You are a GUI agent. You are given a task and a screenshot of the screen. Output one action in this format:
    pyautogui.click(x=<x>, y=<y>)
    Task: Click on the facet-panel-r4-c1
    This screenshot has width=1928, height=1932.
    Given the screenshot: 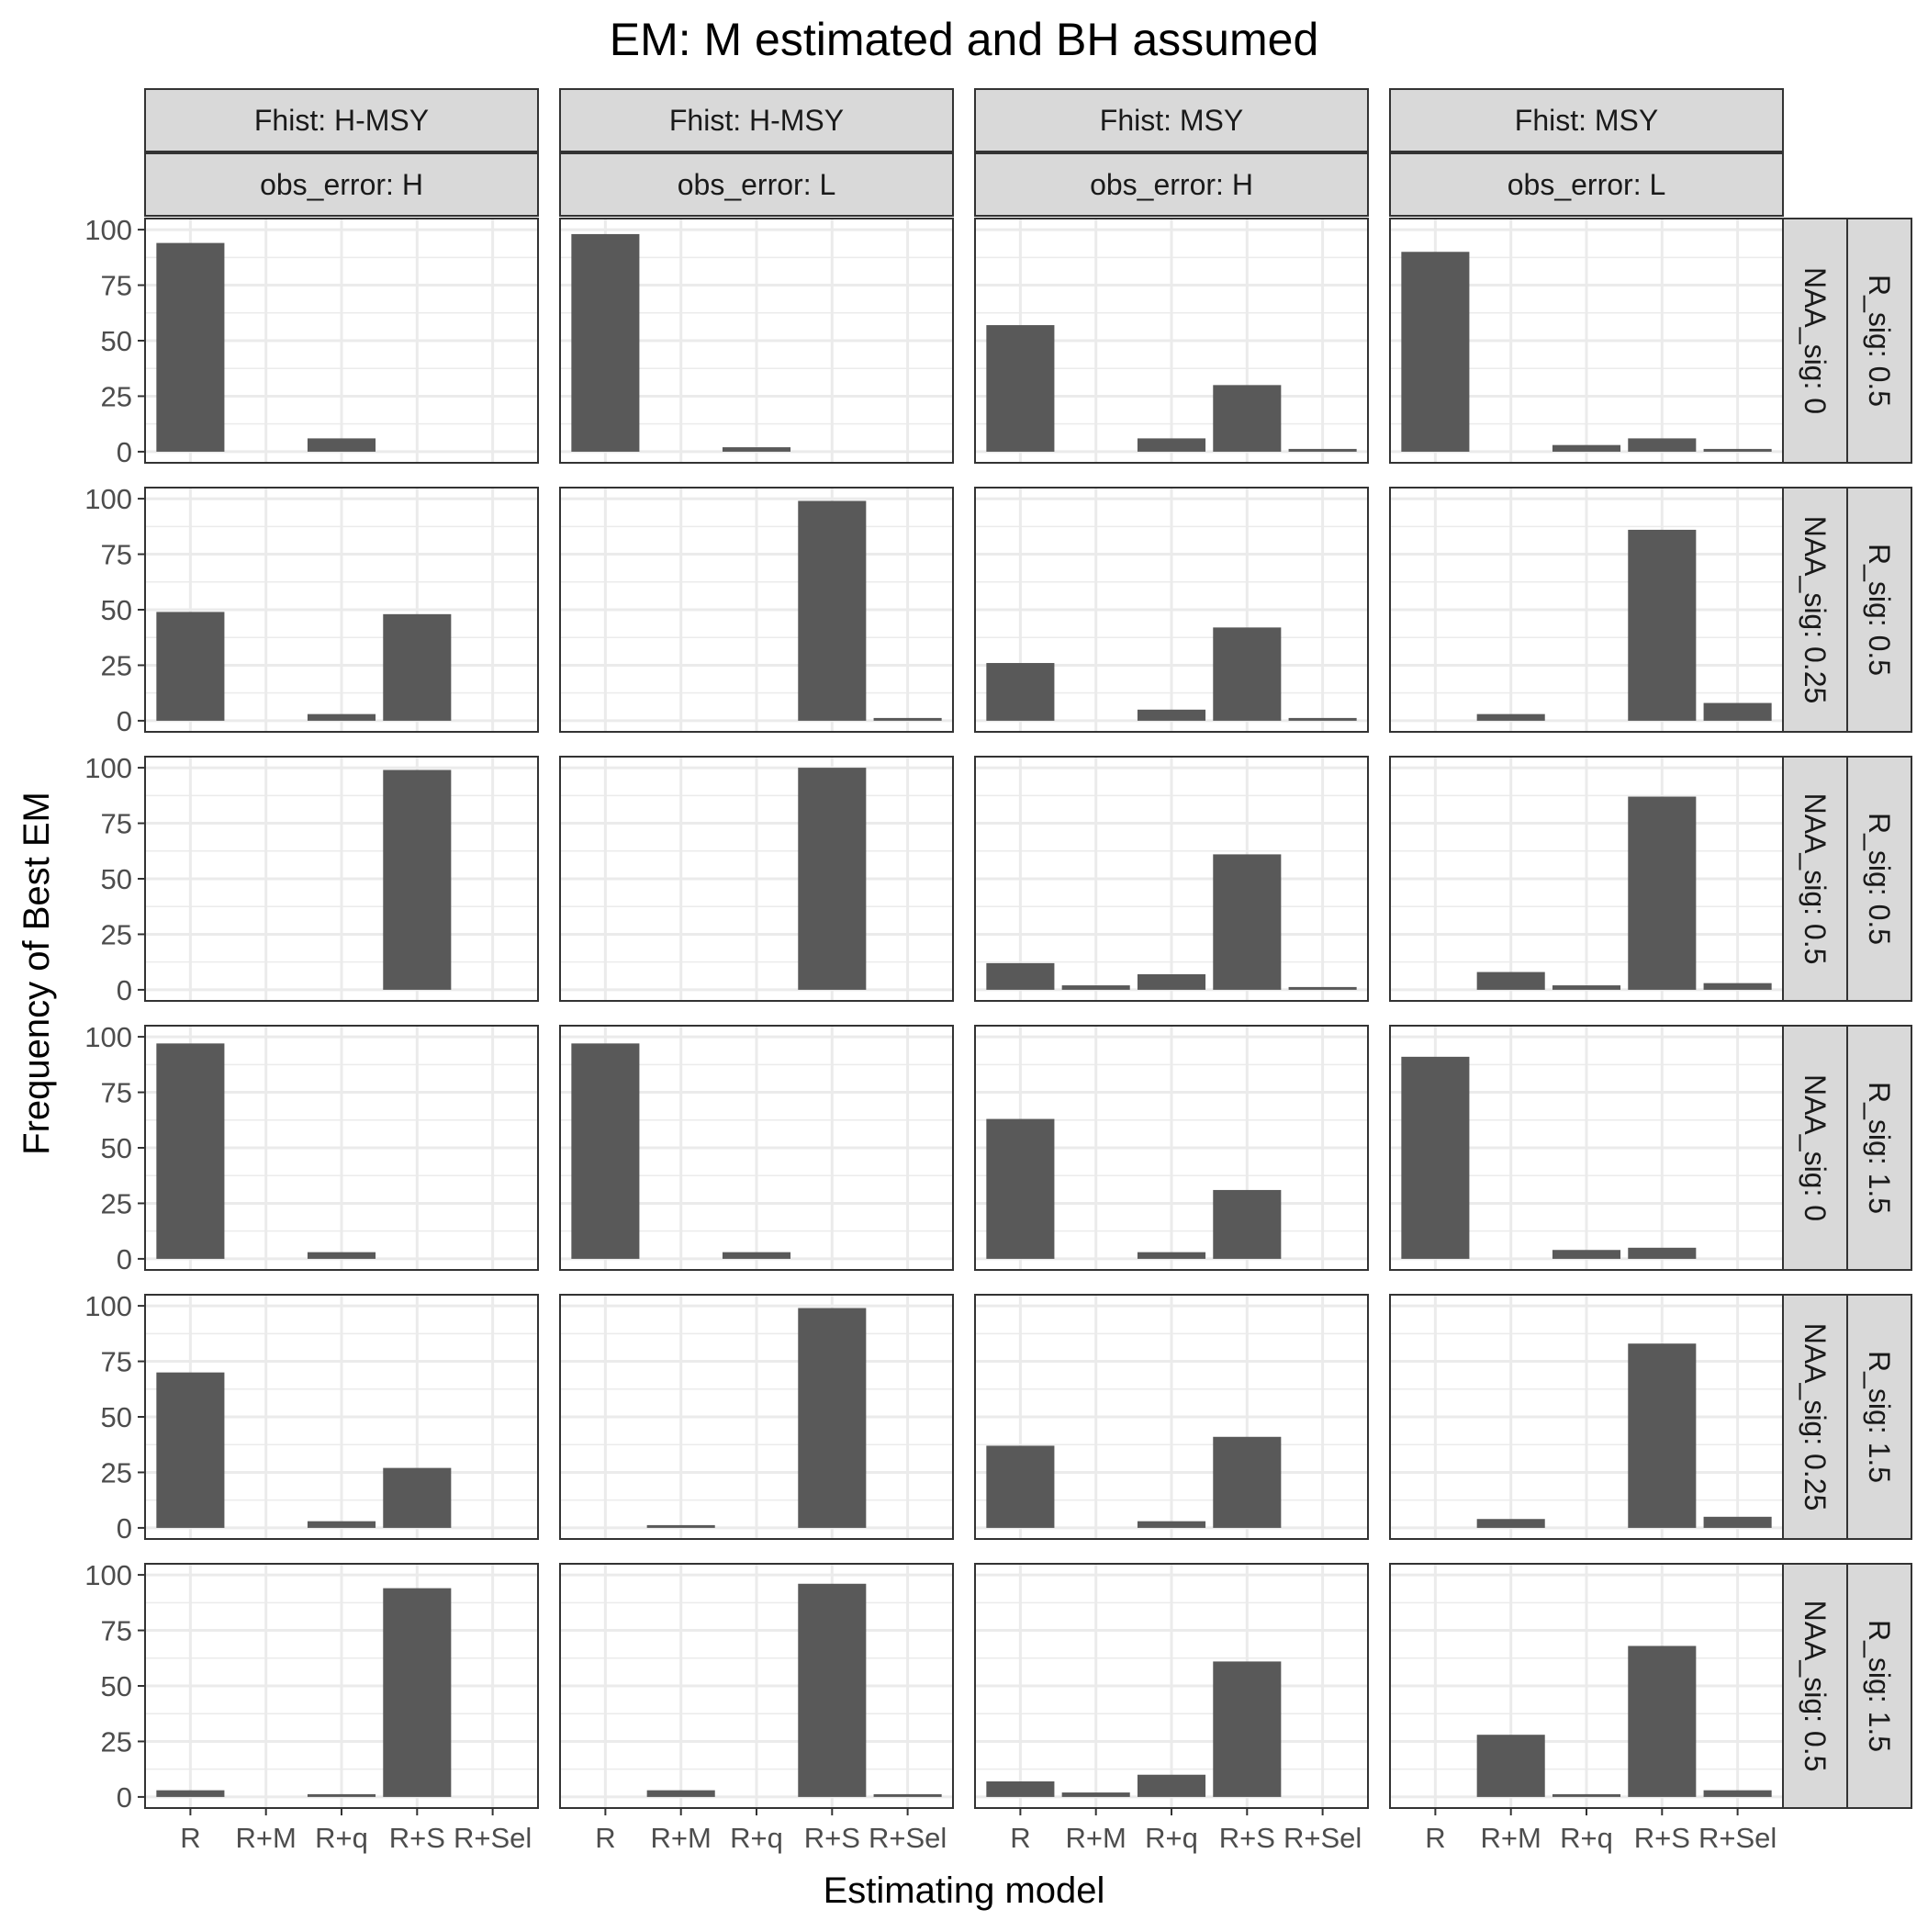 What is the action you would take?
    pyautogui.click(x=341, y=1148)
    